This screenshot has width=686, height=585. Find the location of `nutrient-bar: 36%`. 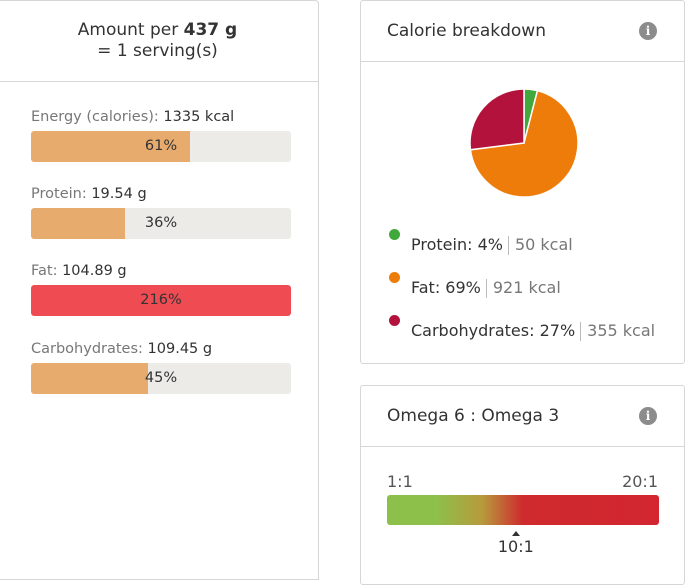

nutrient-bar: 36% is located at coordinates (161, 223).